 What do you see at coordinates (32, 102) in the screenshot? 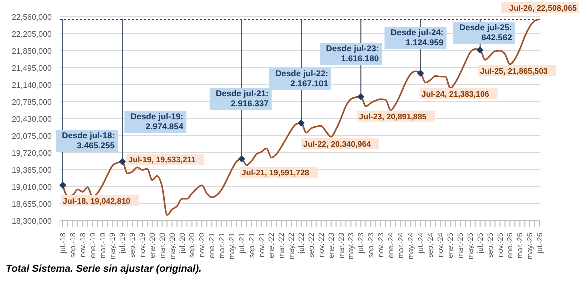
I see `y-tick-label: 20,785,000` at bounding box center [32, 102].